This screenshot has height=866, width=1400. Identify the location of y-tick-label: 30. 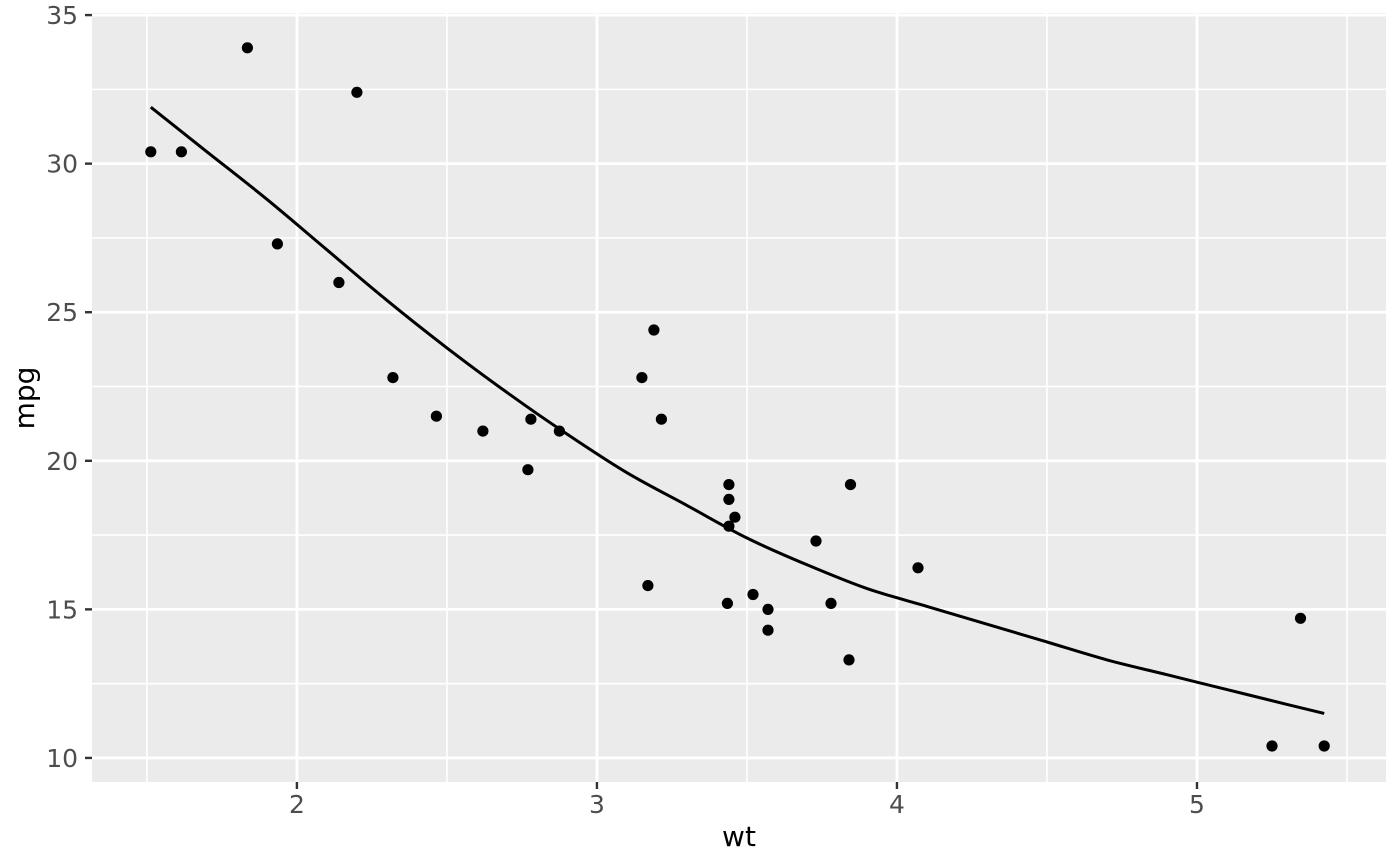
(62, 164).